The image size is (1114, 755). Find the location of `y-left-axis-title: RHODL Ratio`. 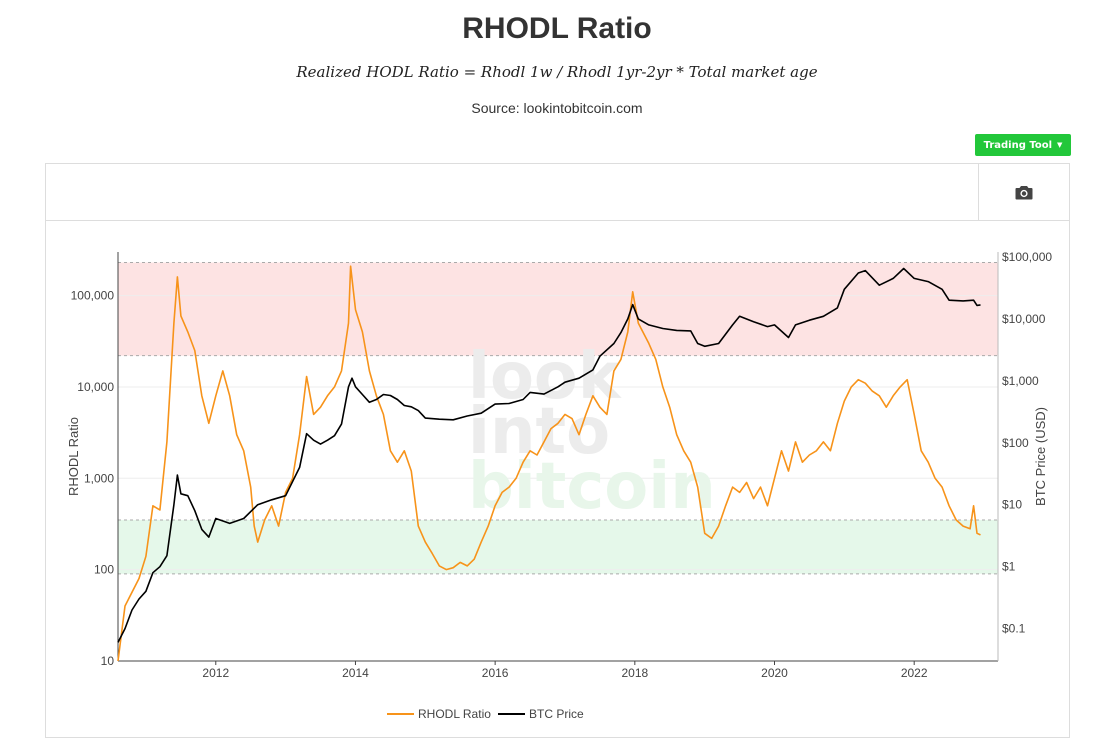

y-left-axis-title: RHODL Ratio is located at coordinates (73, 456).